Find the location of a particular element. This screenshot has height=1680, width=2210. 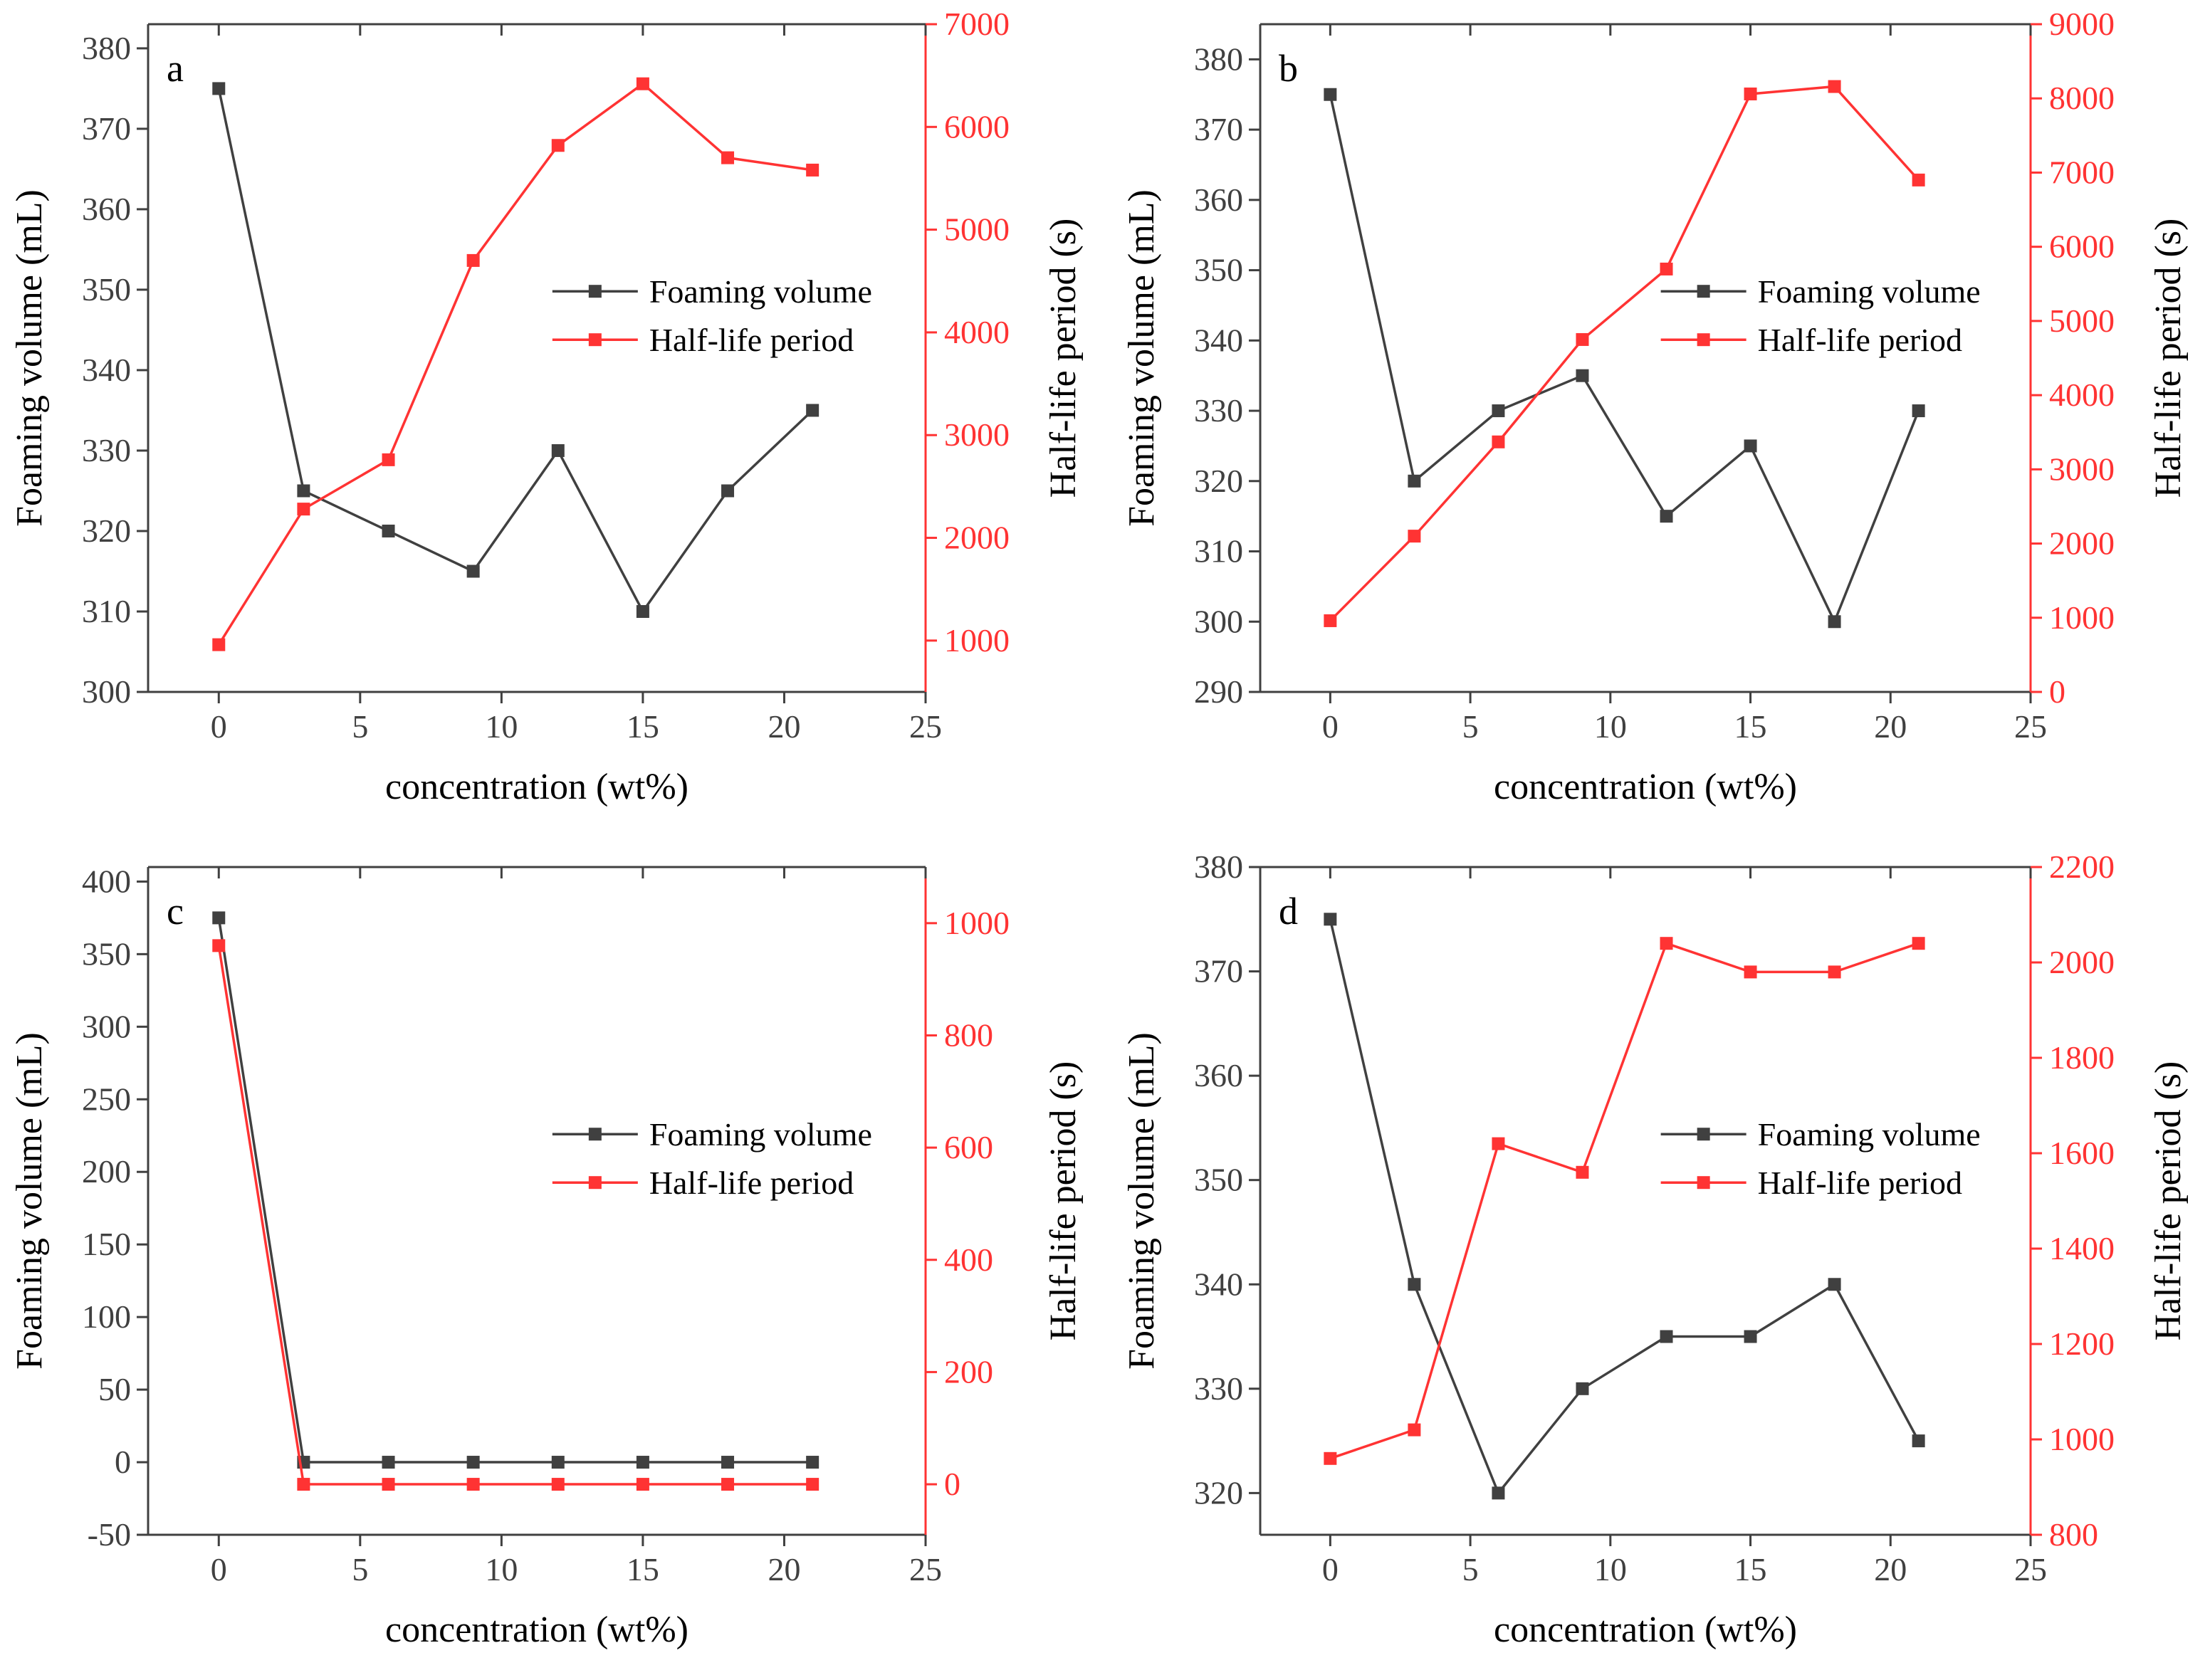

x-tick-label: 0 is located at coordinates (1330, 726).